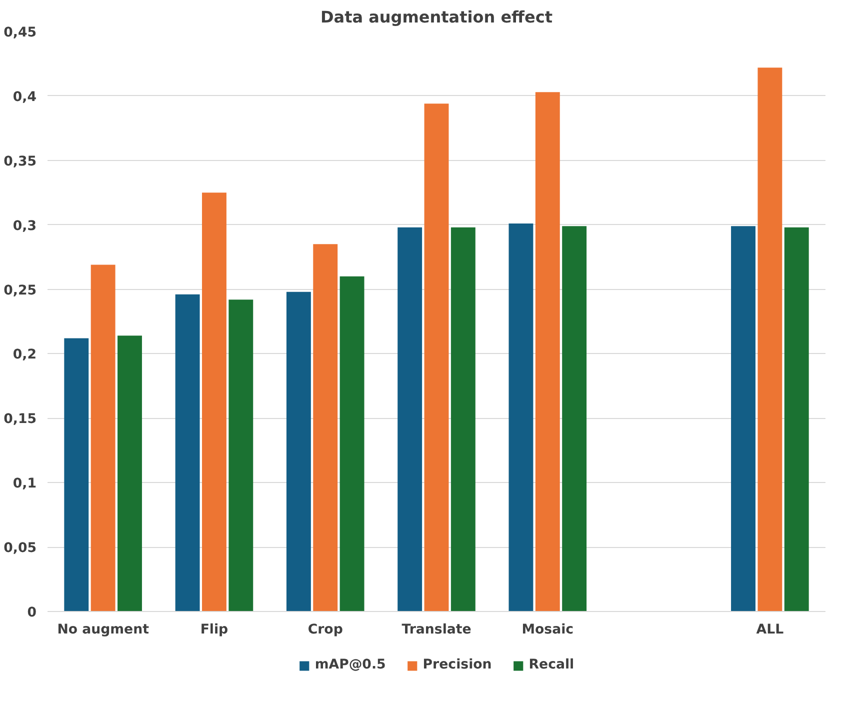 This screenshot has width=851, height=715. Describe the element at coordinates (20, 162) in the screenshot. I see `y-tick-label: 0,35` at that location.